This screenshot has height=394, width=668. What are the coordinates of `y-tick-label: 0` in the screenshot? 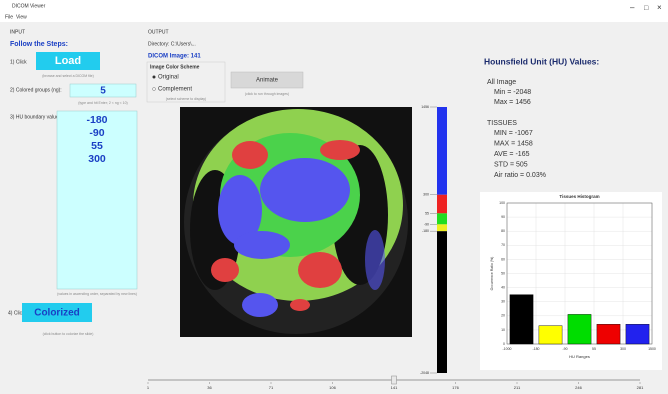 It's located at (504, 344).